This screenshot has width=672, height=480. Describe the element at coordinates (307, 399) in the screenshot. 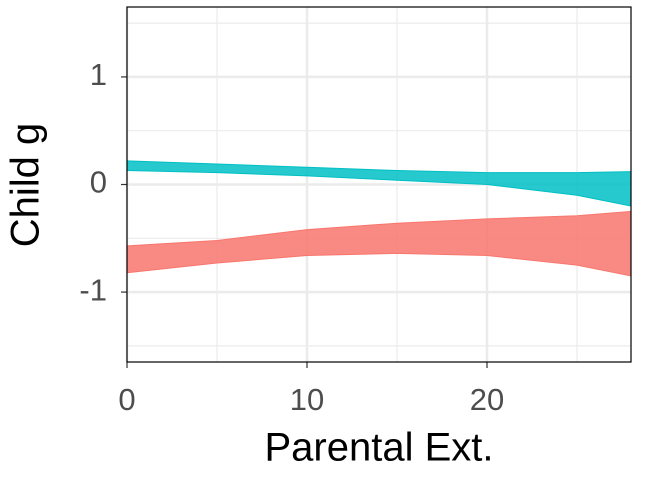

I see `x-tick-label: 10` at that location.